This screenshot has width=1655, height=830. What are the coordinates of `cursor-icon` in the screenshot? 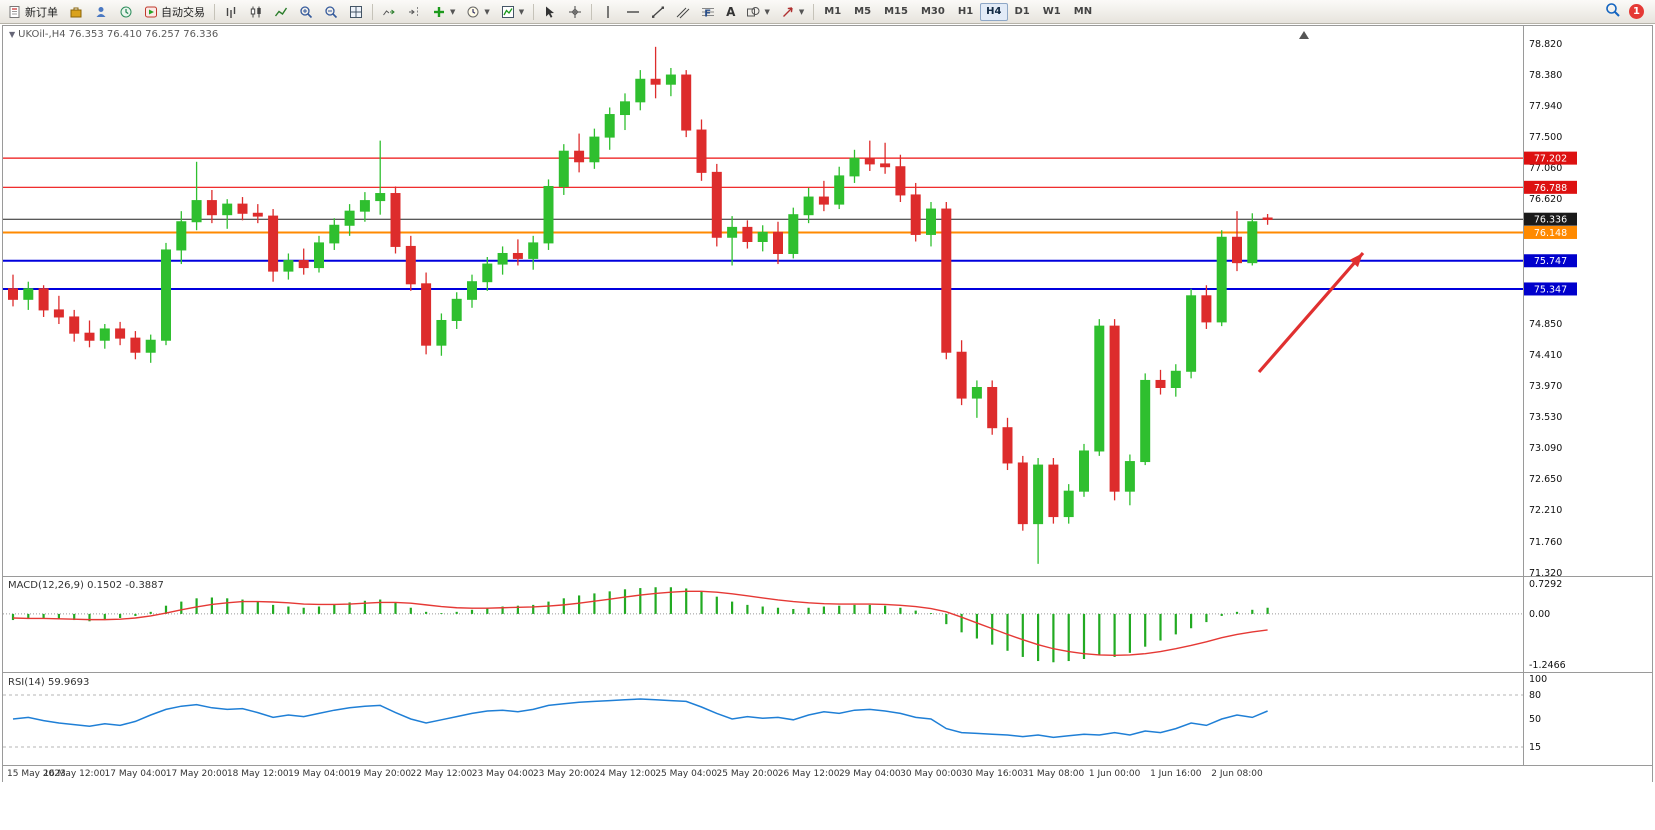 It's located at (550, 12).